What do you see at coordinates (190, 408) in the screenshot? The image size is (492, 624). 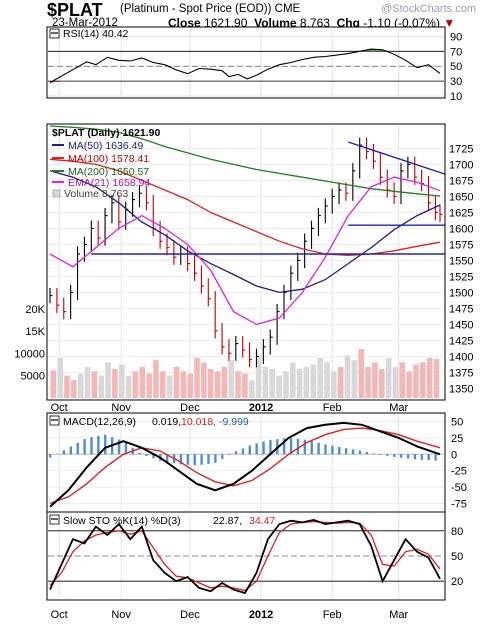 I see `month-tick-label: Dec` at bounding box center [190, 408].